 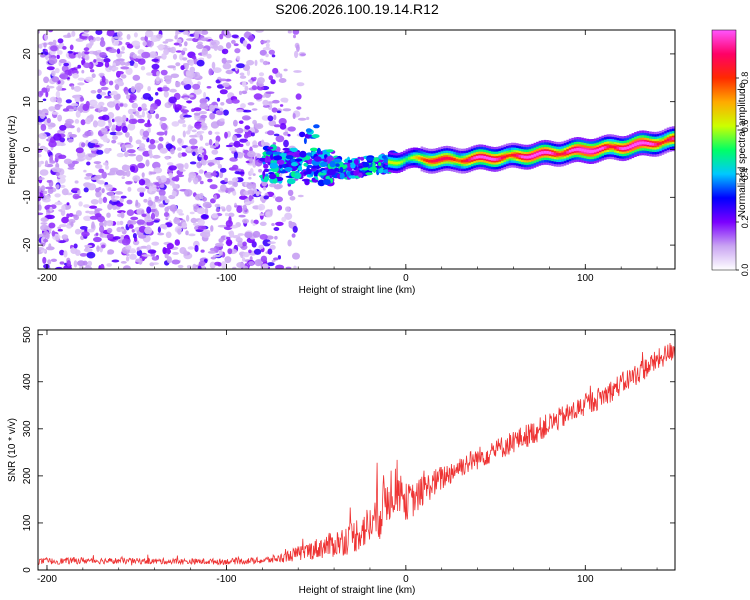 What do you see at coordinates (226, 579) in the screenshot?
I see `snr-x-tick-label: -100` at bounding box center [226, 579].